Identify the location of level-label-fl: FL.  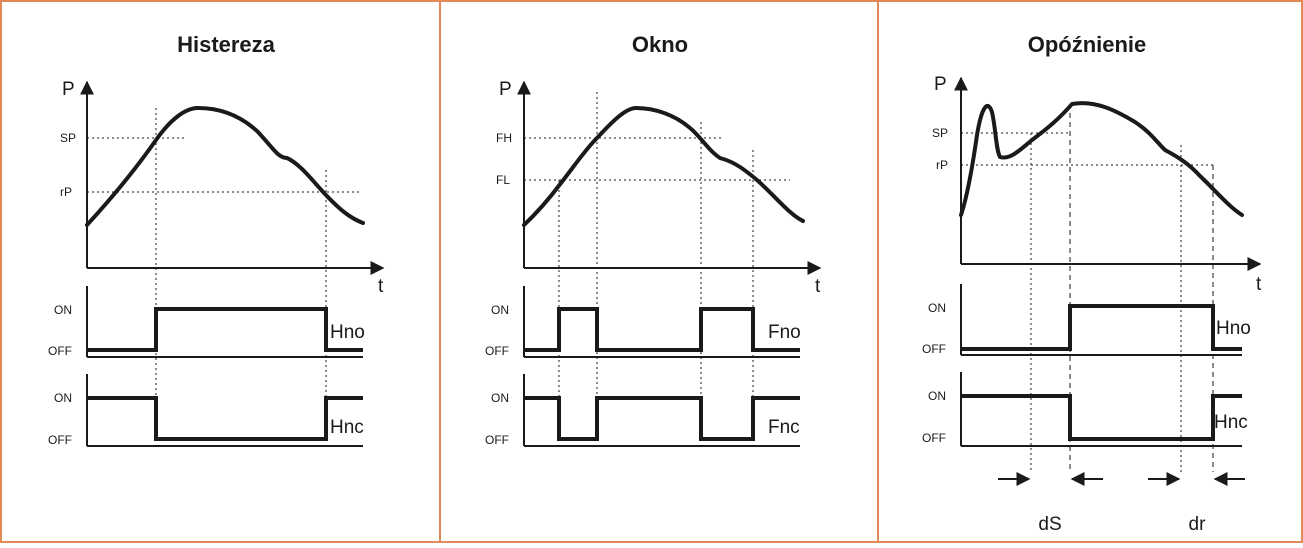
(503, 180).